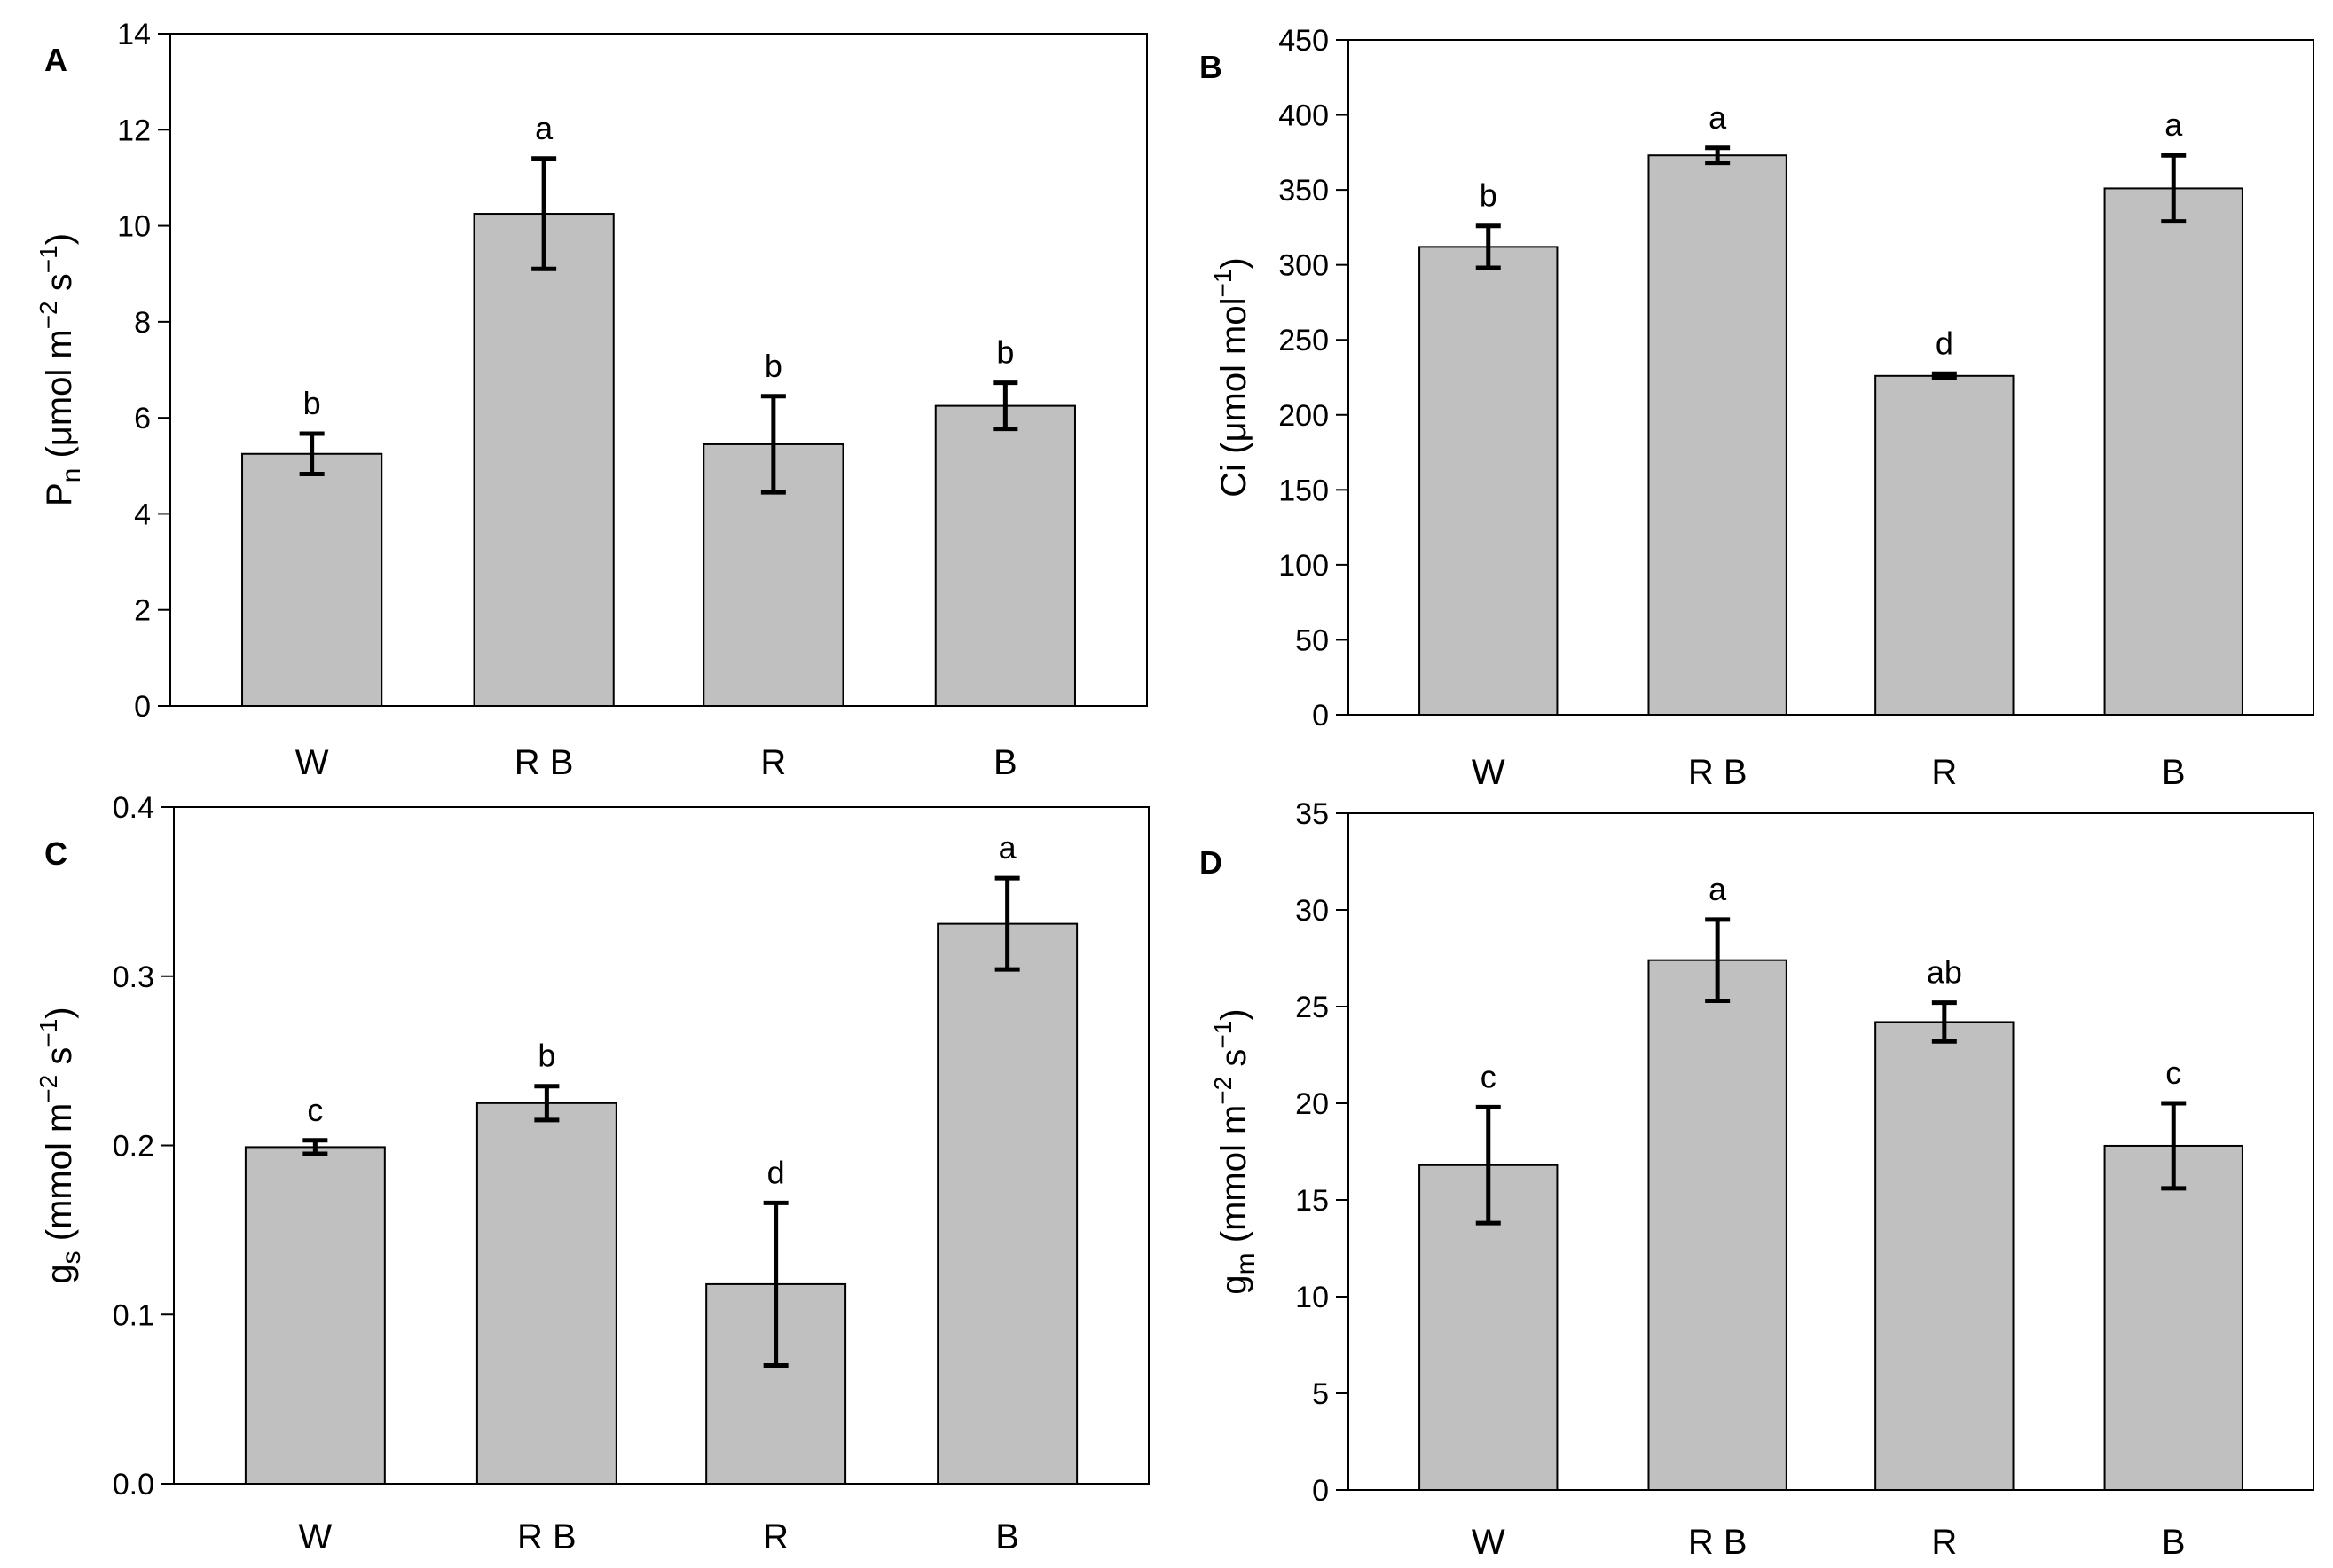 The image size is (2333, 1568). Describe the element at coordinates (142, 419) in the screenshot. I see `y-tick-label: 6` at that location.